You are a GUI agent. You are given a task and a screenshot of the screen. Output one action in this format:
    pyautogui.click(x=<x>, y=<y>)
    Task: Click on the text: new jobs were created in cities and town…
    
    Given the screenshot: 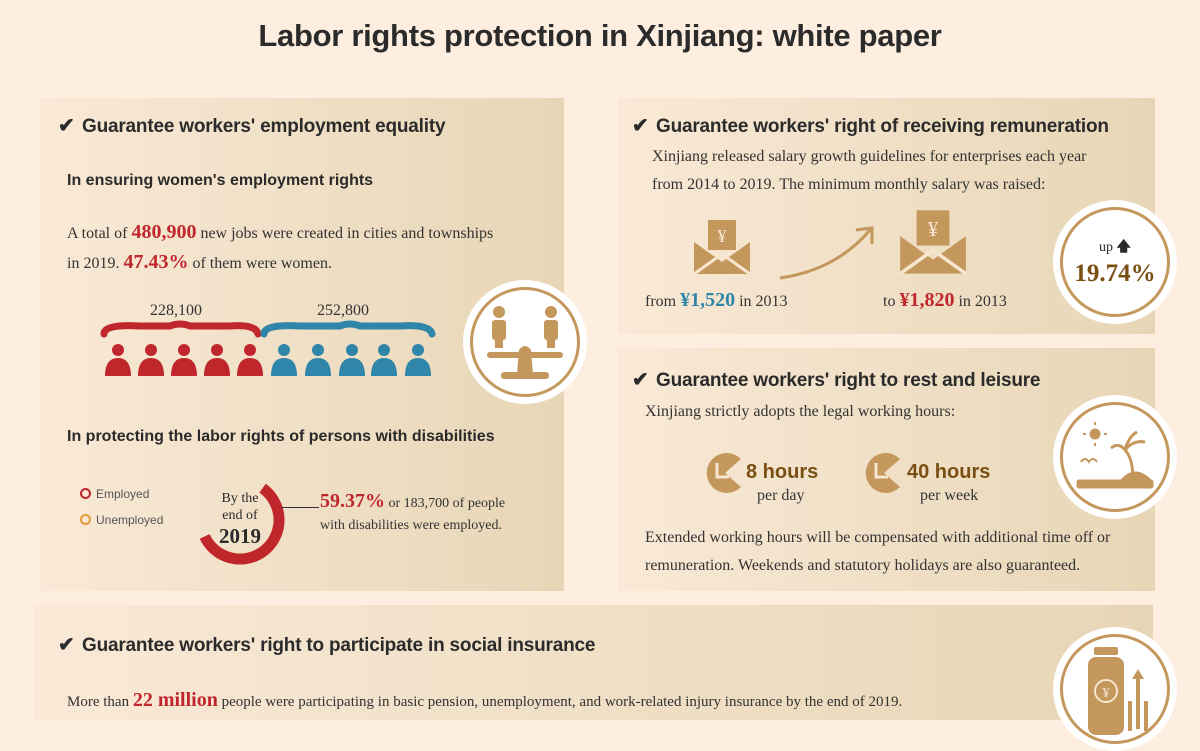 What is the action you would take?
    pyautogui.click(x=345, y=233)
    